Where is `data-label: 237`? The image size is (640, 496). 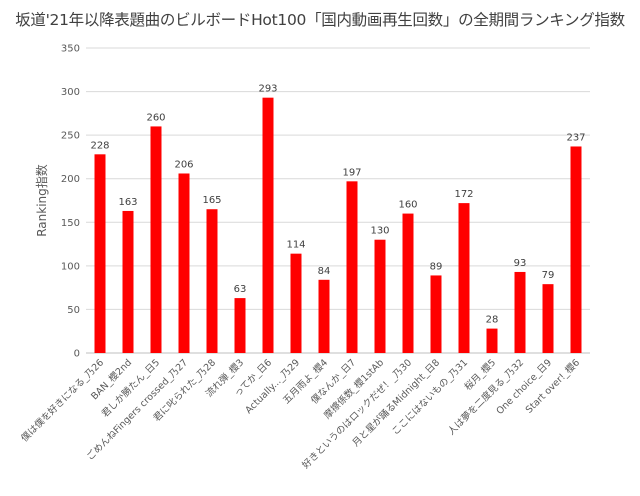
data-label: 237 is located at coordinates (575, 137).